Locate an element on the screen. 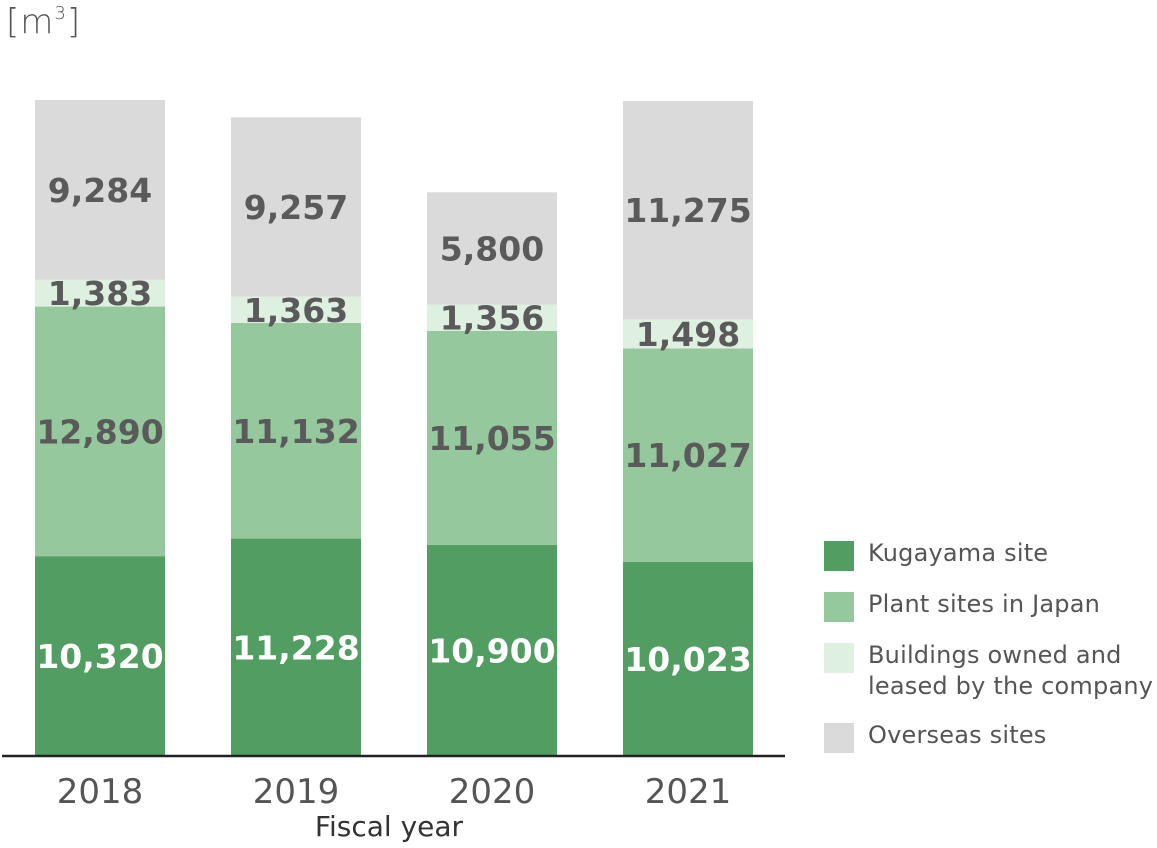 Image resolution: width=1157 pixels, height=848 pixels. data-label-overseas-sites-2019: 9,257 is located at coordinates (296, 207).